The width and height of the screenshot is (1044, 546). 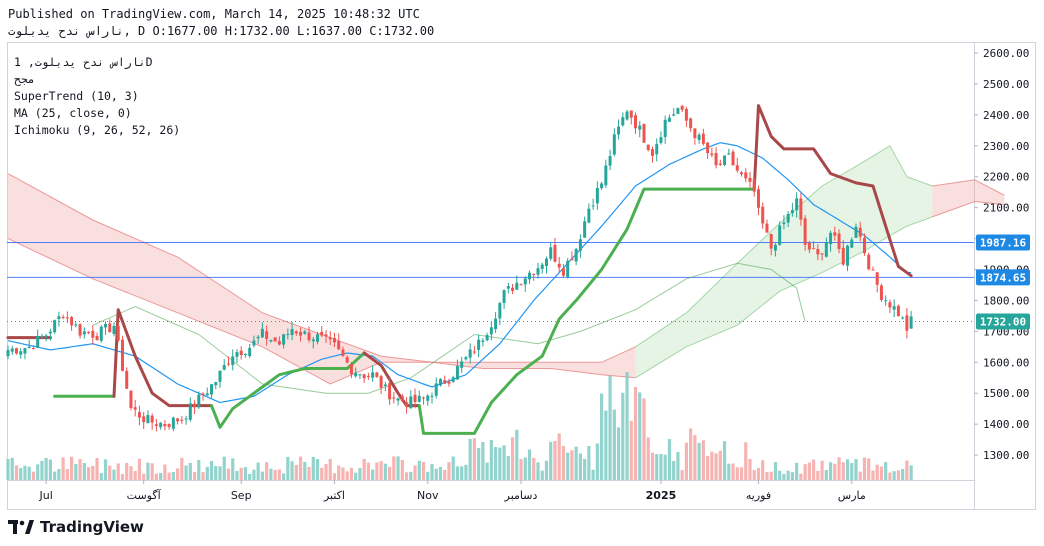 What do you see at coordinates (1006, 300) in the screenshot?
I see `y-tick-label: 1800.00` at bounding box center [1006, 300].